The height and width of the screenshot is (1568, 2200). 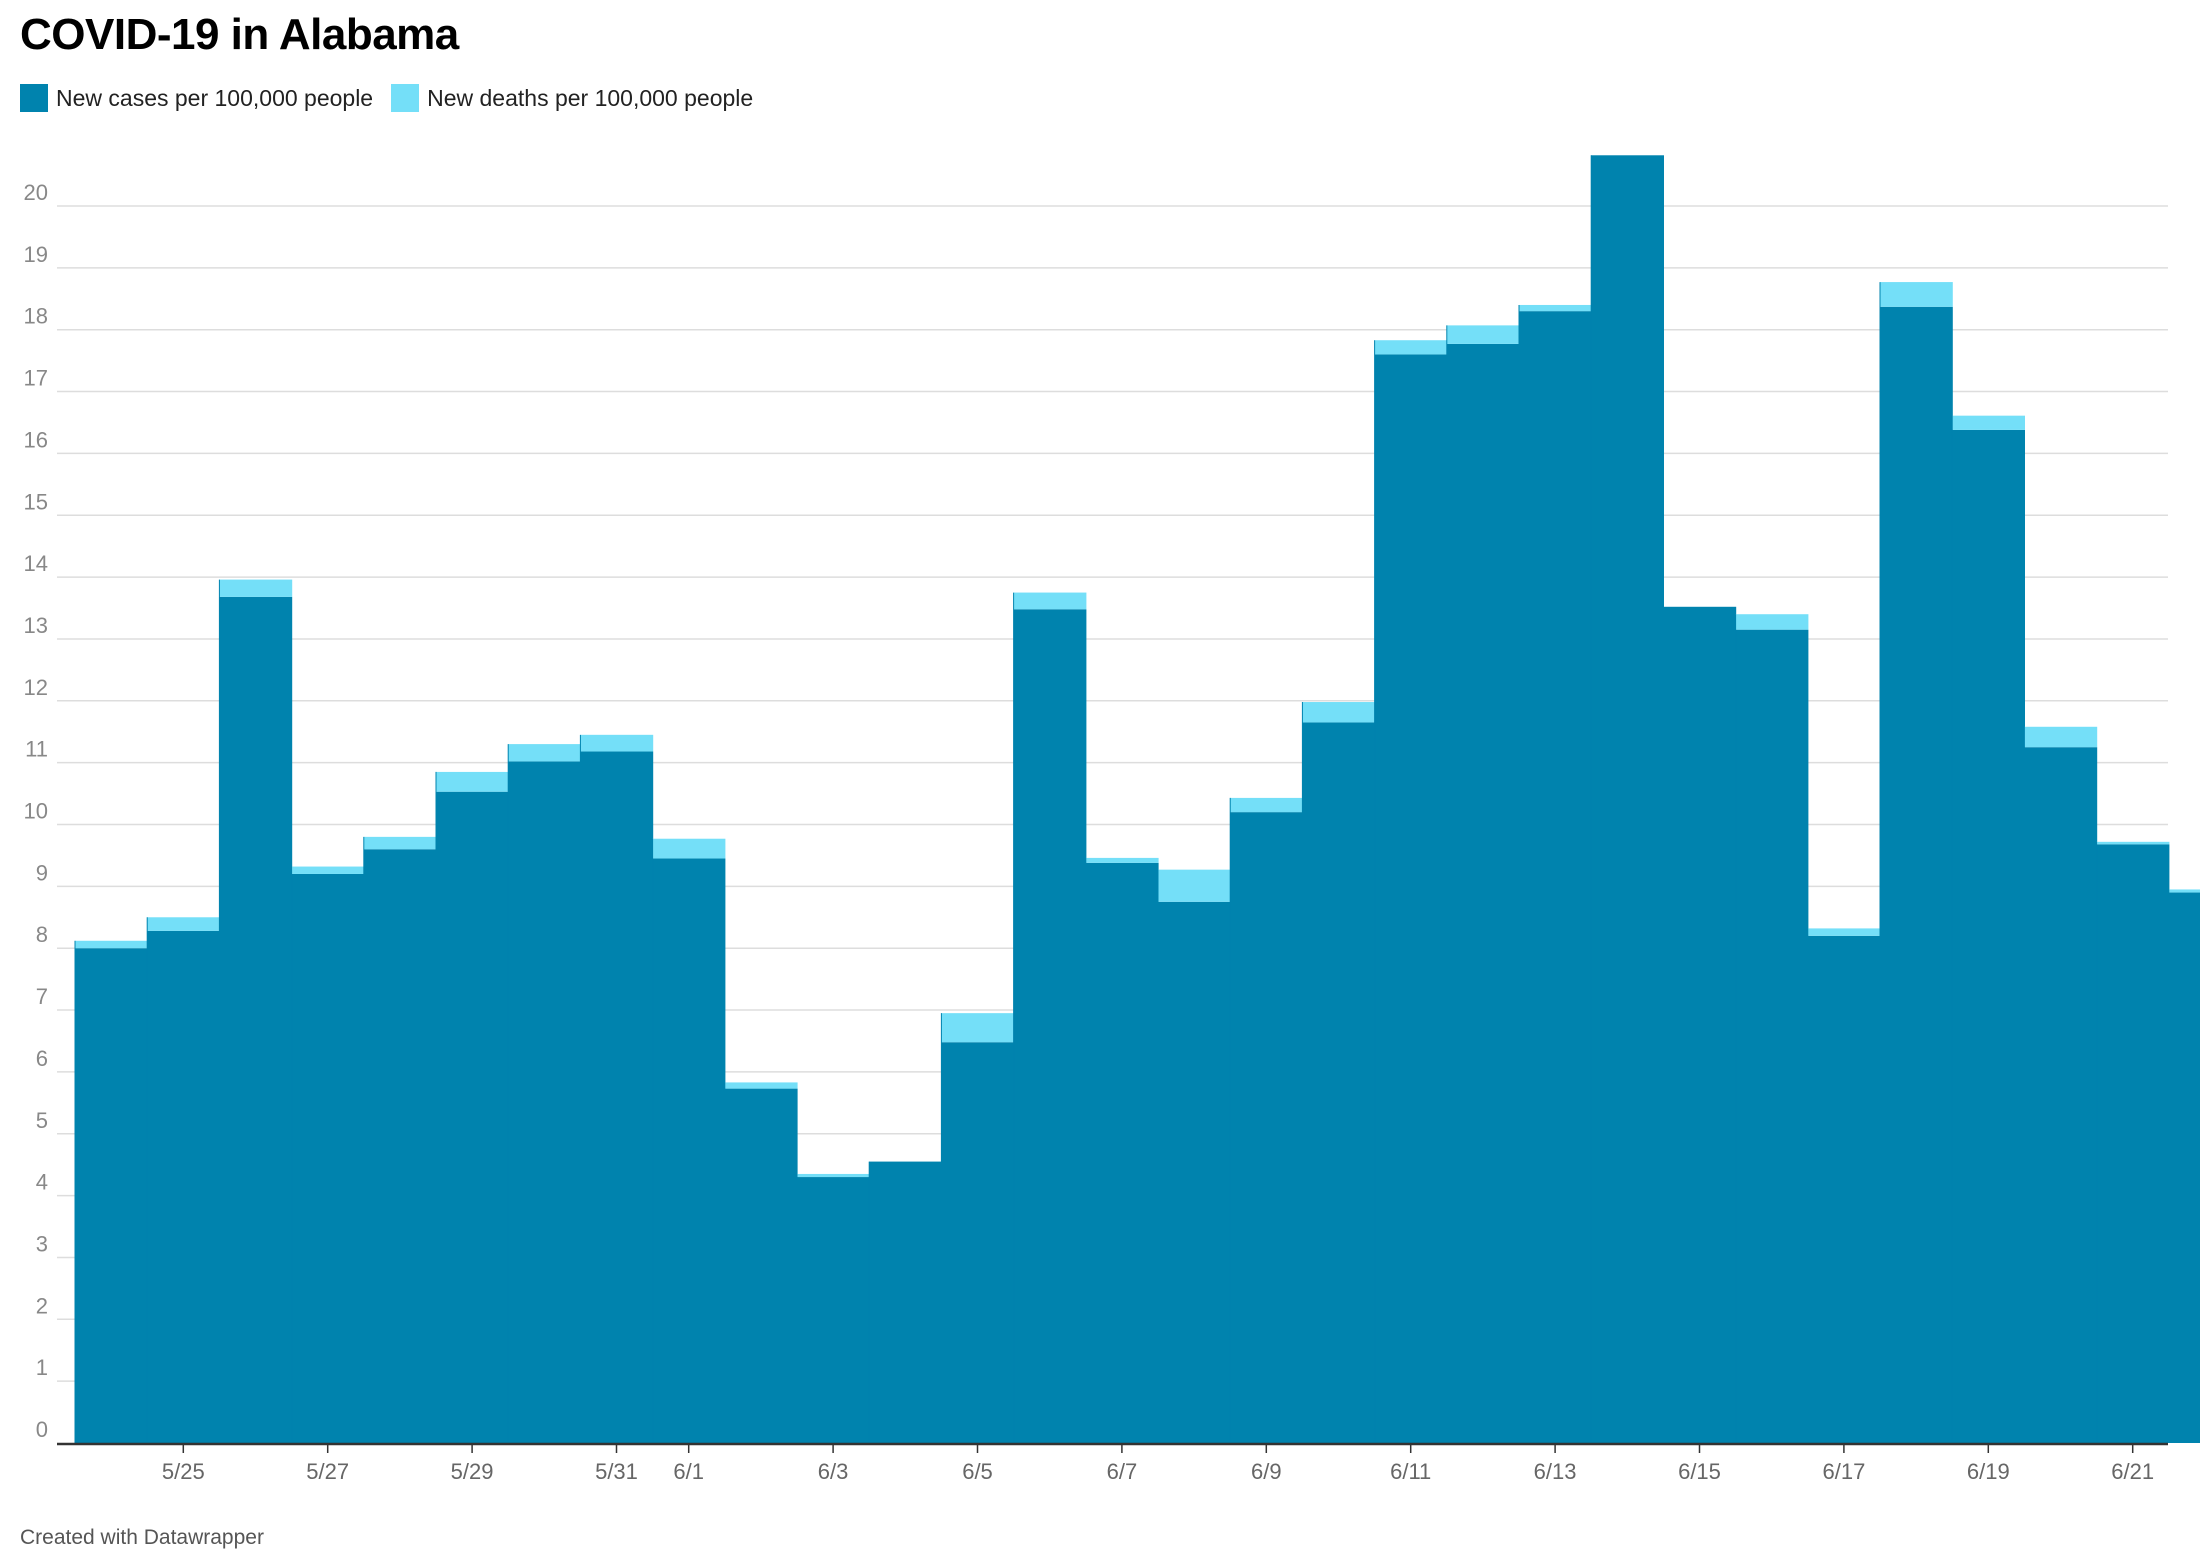 What do you see at coordinates (142, 1537) in the screenshot?
I see `credit-text: Created with Datawrapper` at bounding box center [142, 1537].